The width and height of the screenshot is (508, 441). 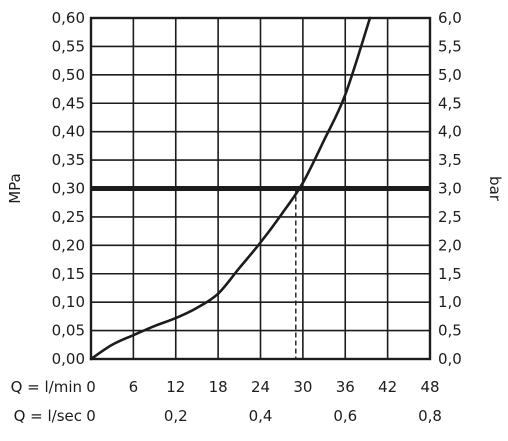 What do you see at coordinates (450, 302) in the screenshot?
I see `y-right-tick-label: 1,0` at bounding box center [450, 302].